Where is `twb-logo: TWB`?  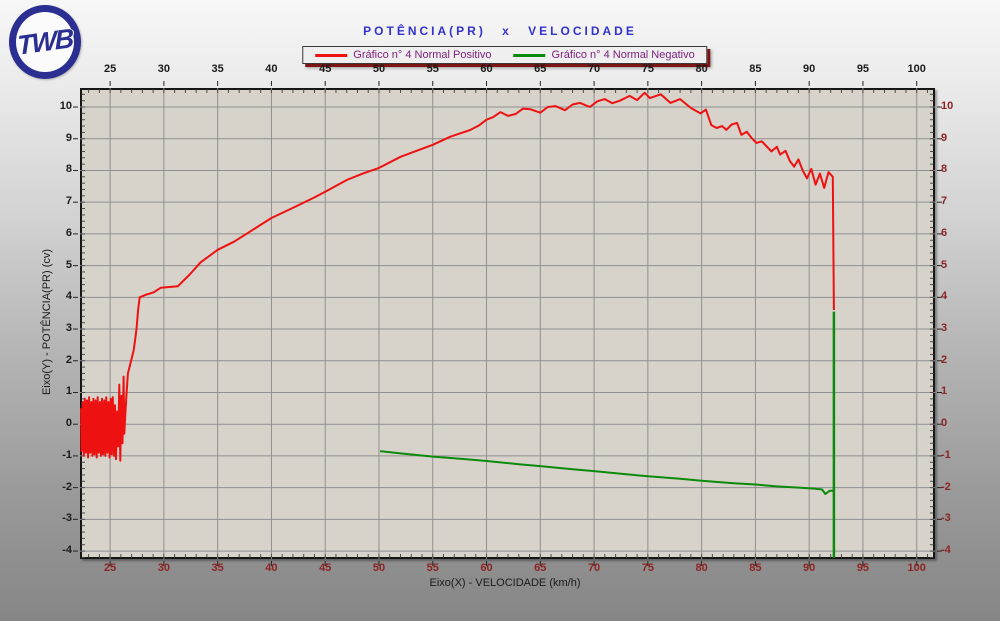 twb-logo: TWB is located at coordinates (45, 42).